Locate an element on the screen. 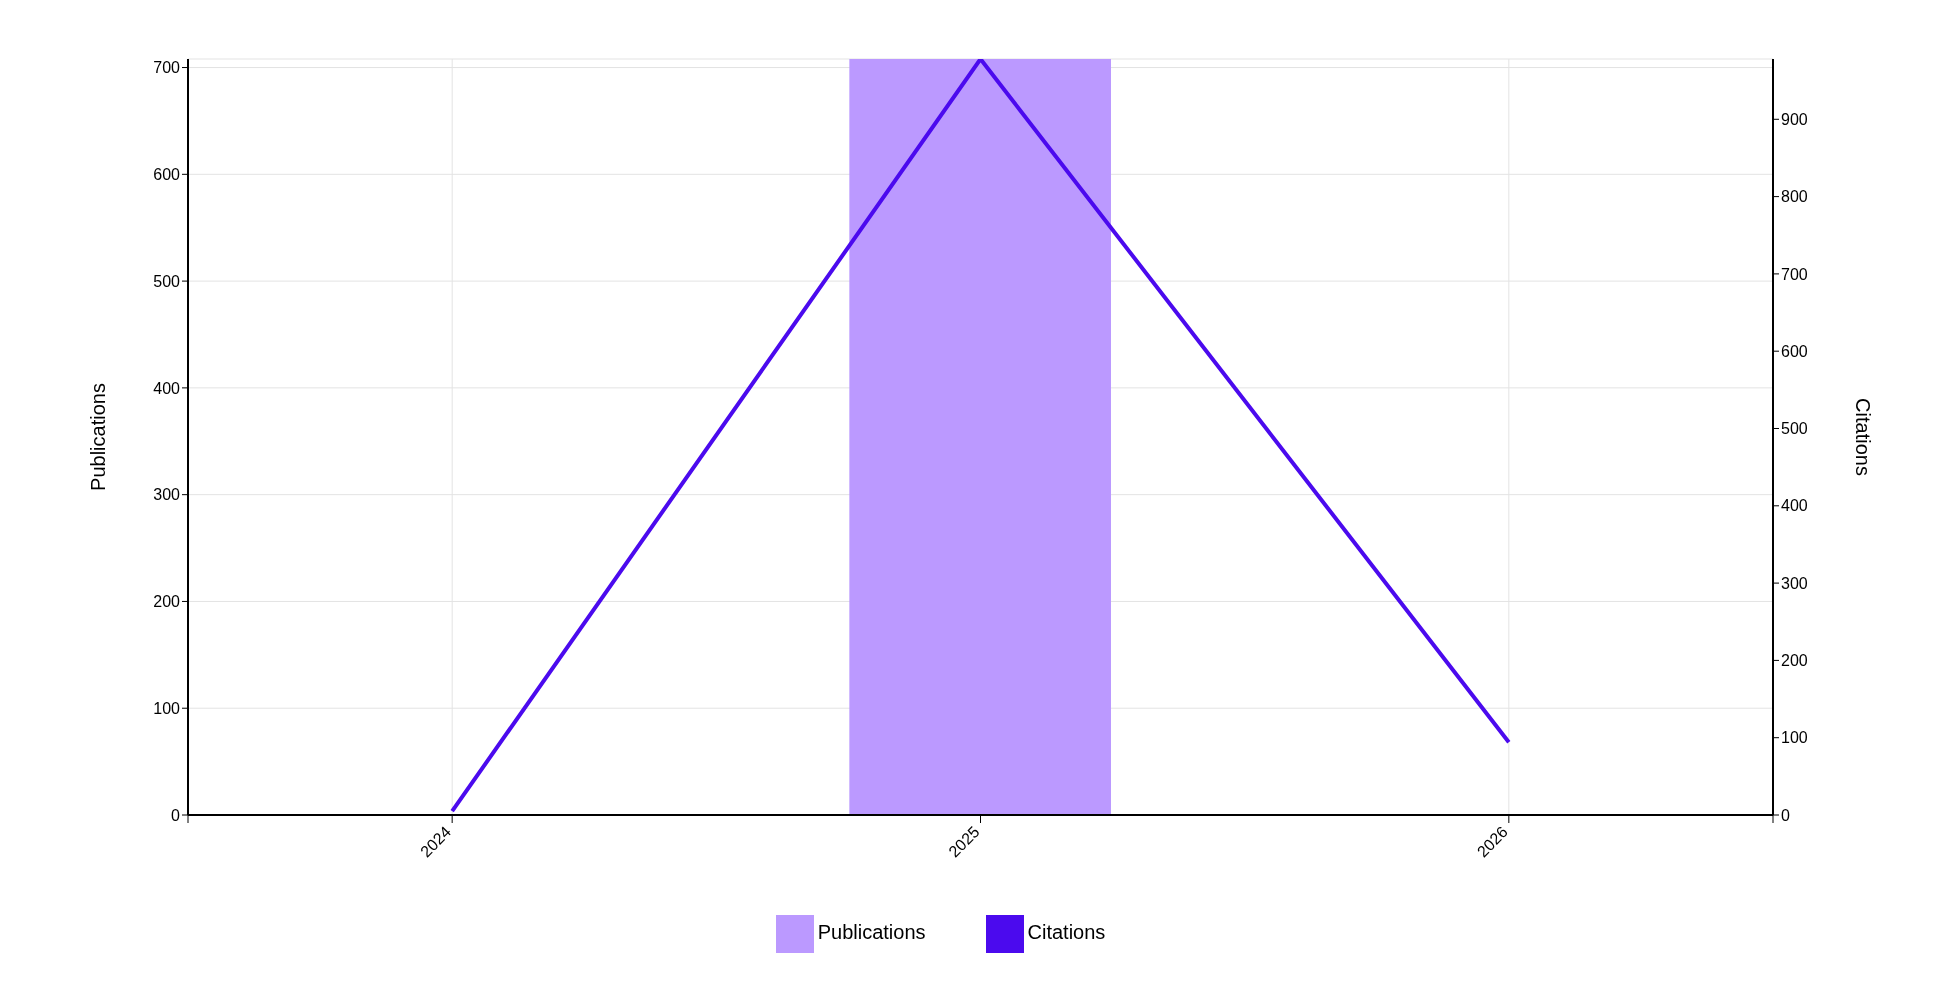 The width and height of the screenshot is (1942, 982). y-axis-title: Publications is located at coordinates (98, 437).